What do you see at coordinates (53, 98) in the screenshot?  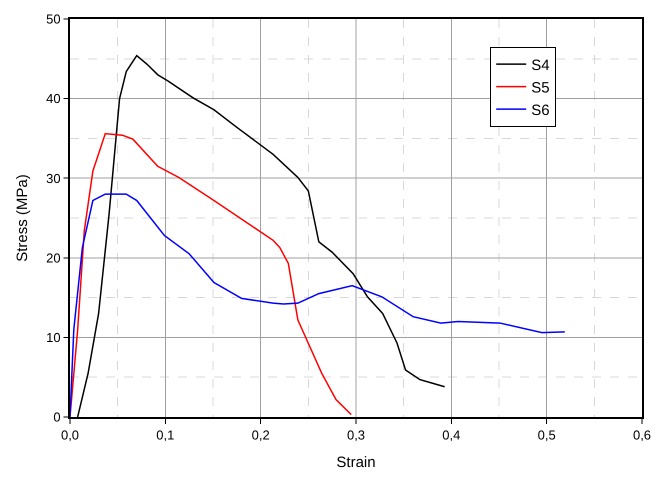 I see `y-tick-label: 40` at bounding box center [53, 98].